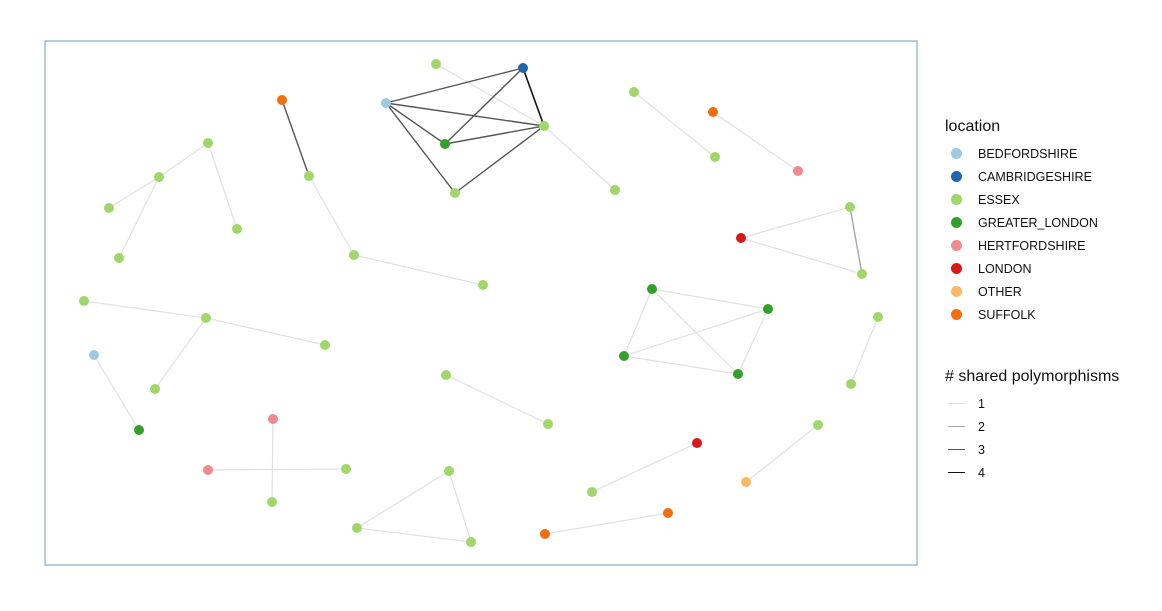 Image resolution: width=1162 pixels, height=611 pixels. I want to click on node-london, so click(741, 238).